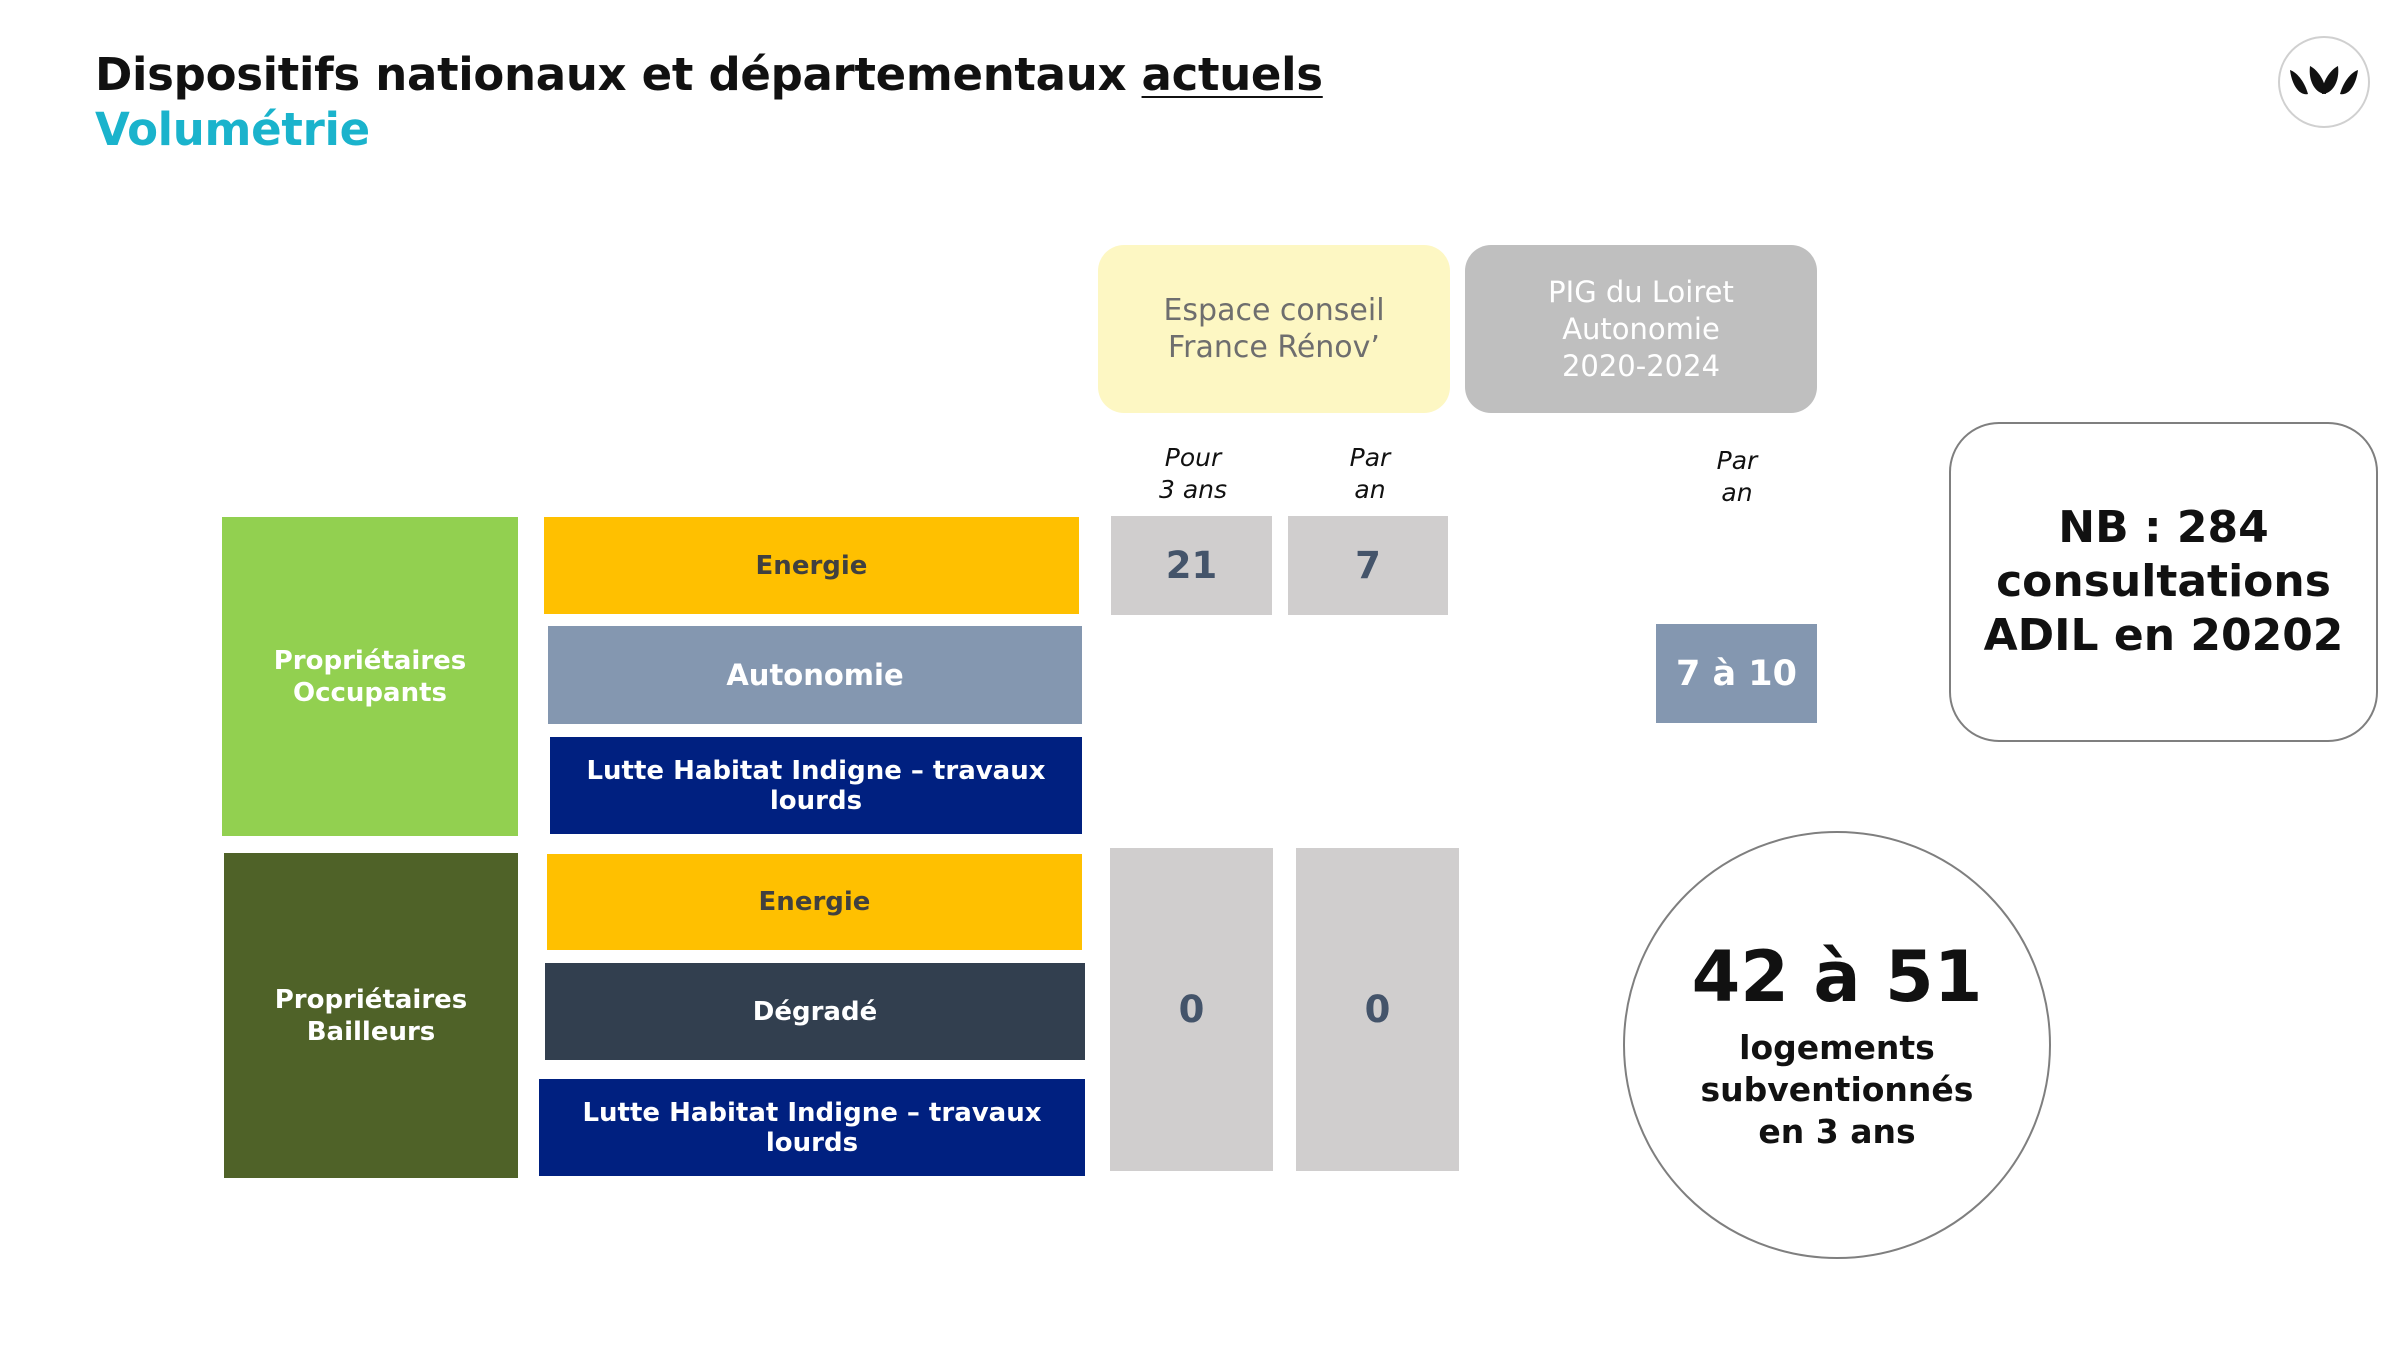 The image size is (2400, 1350). What do you see at coordinates (1274, 347) in the screenshot?
I see `espace-header-line2: France Rénov’` at bounding box center [1274, 347].